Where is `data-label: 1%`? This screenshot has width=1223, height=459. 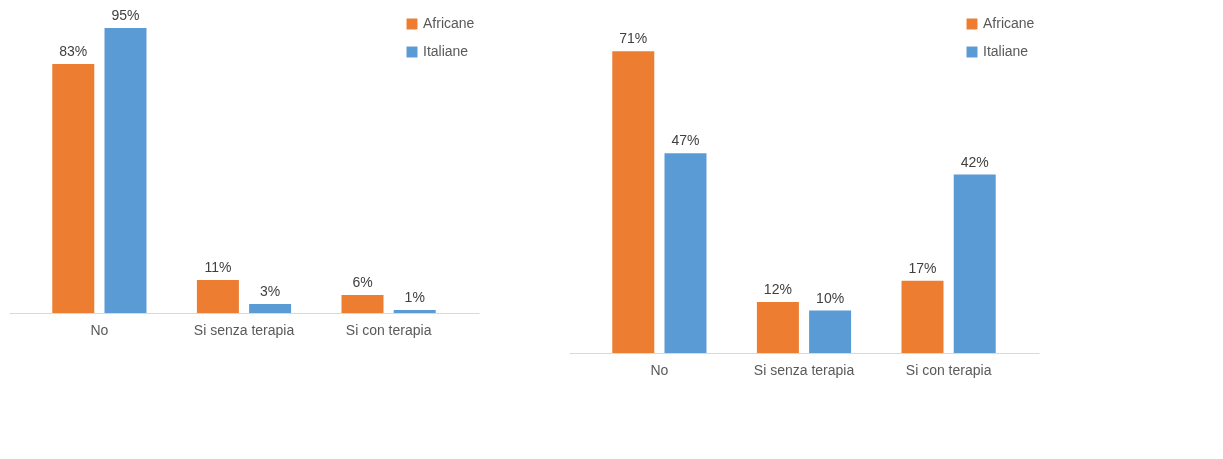
data-label: 1% is located at coordinates (414, 297).